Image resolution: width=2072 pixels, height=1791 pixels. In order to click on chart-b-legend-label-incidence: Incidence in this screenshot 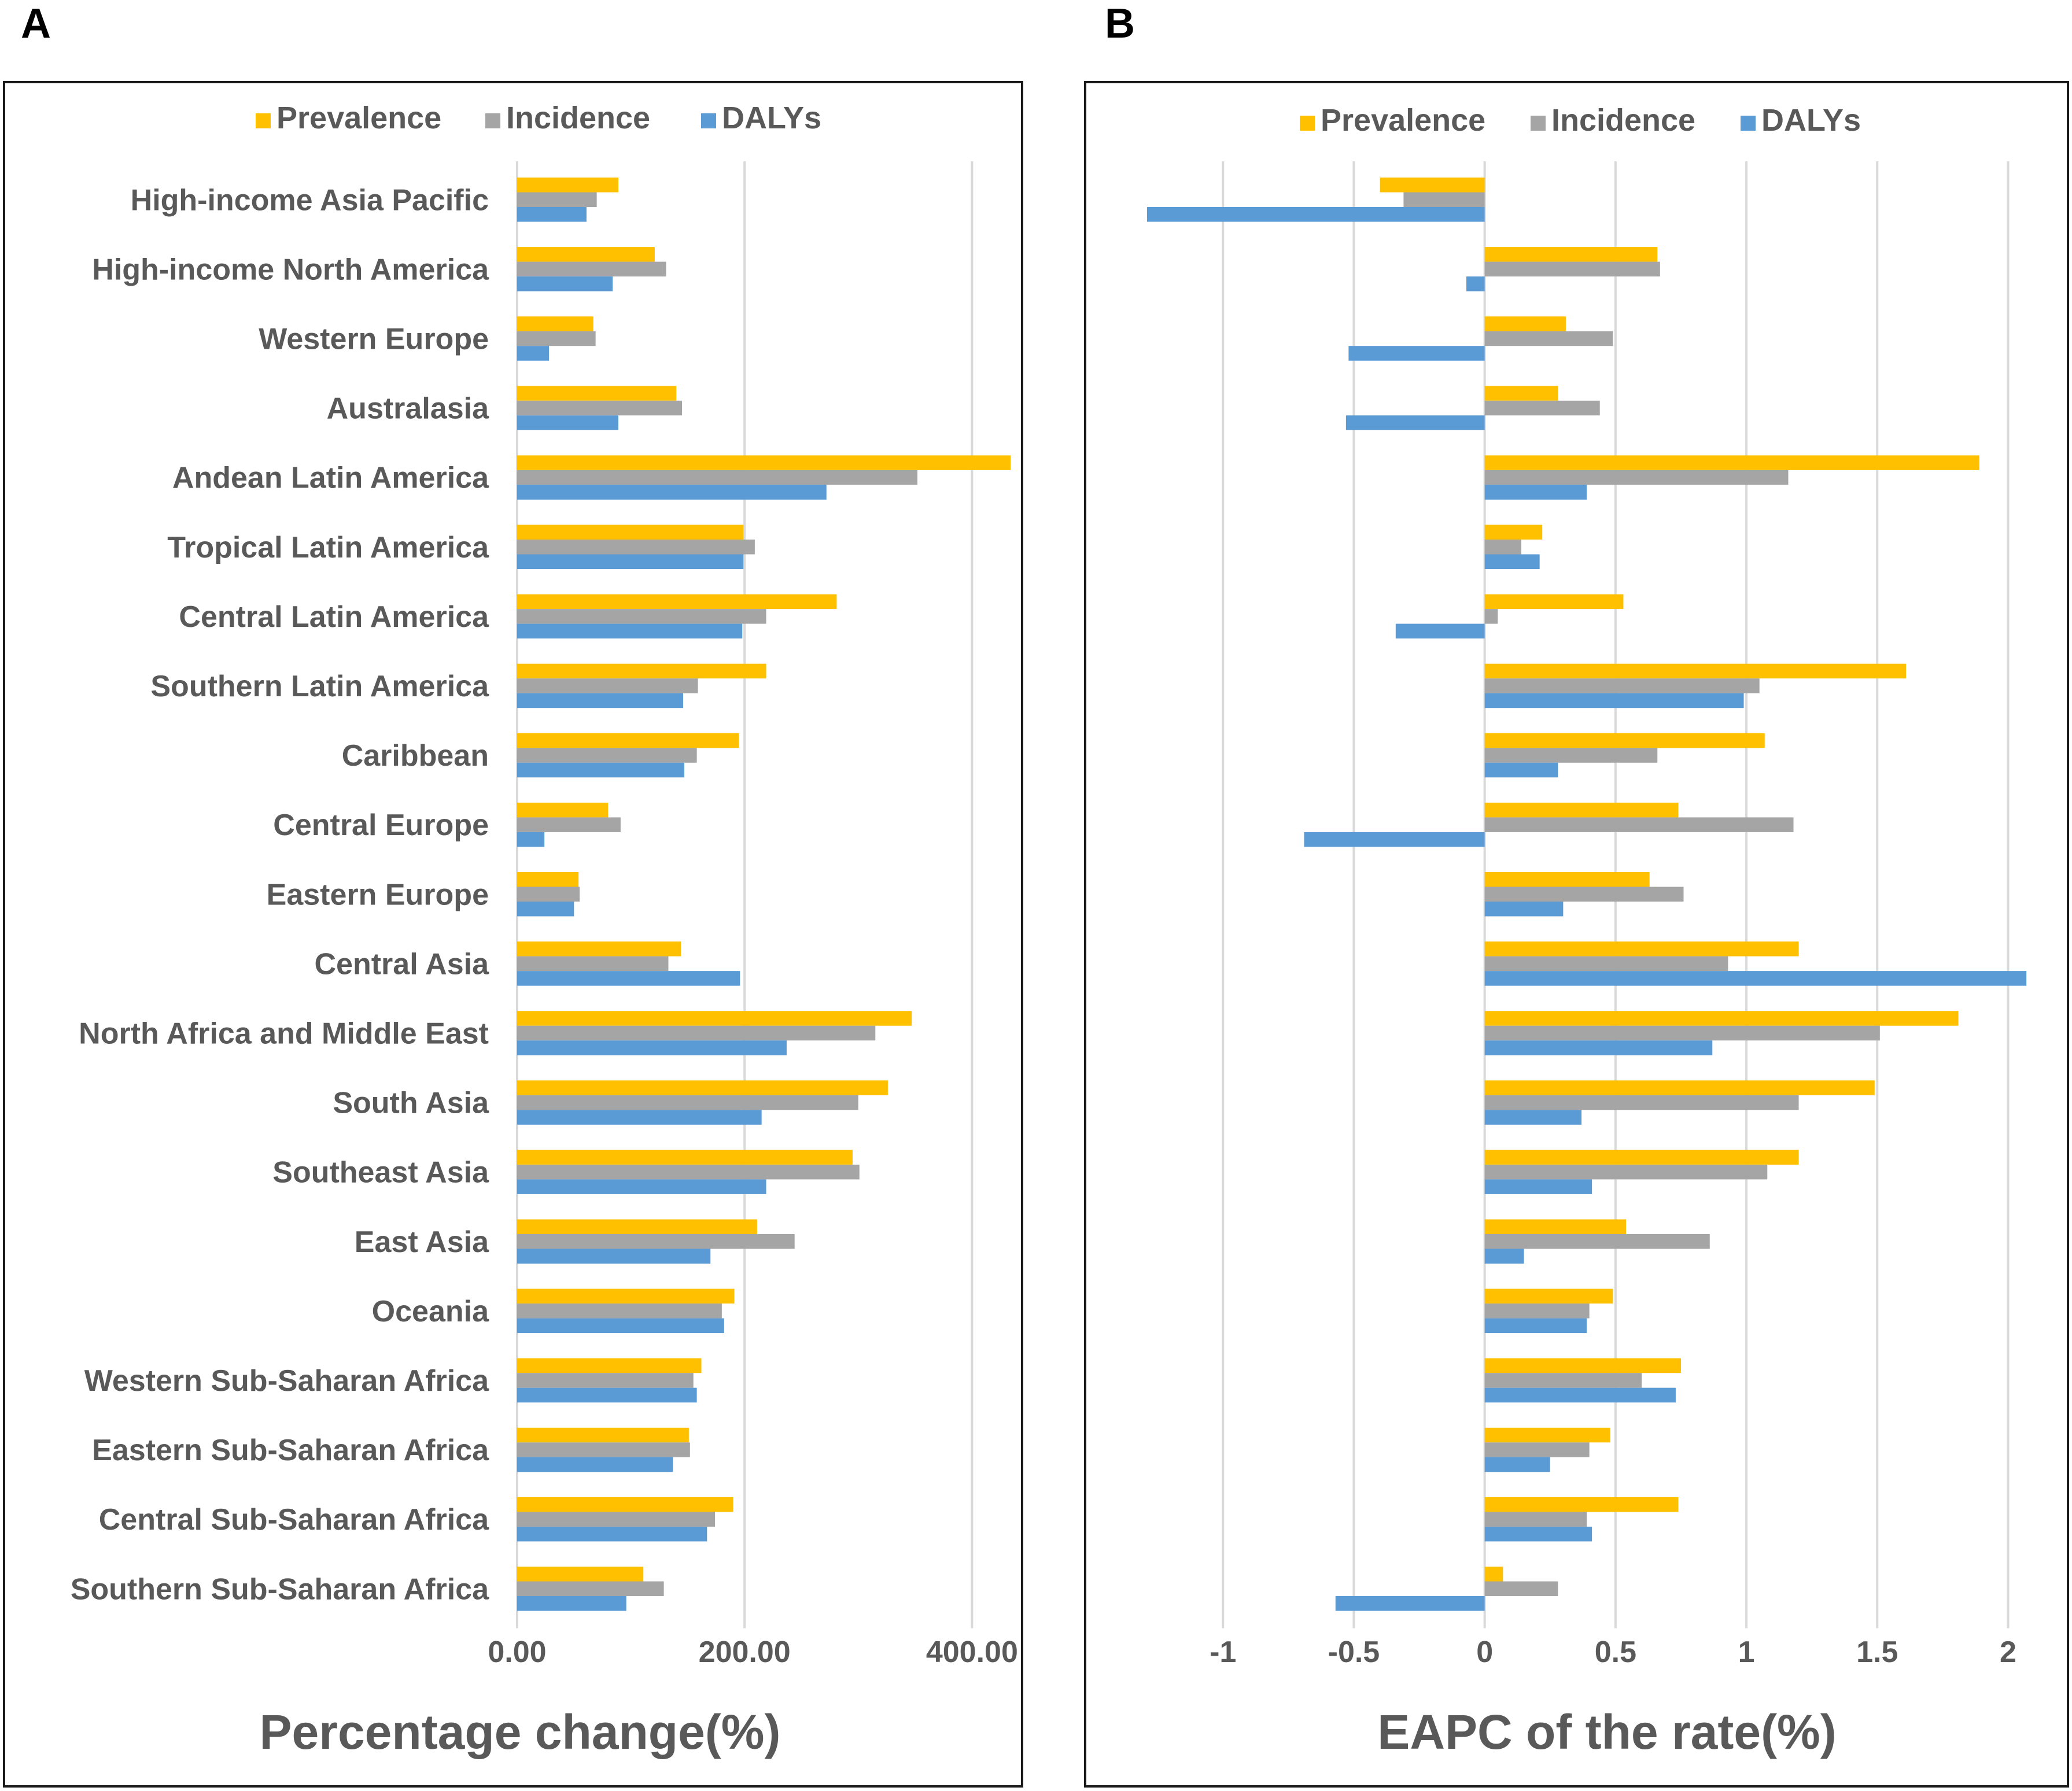, I will do `click(1623, 120)`.